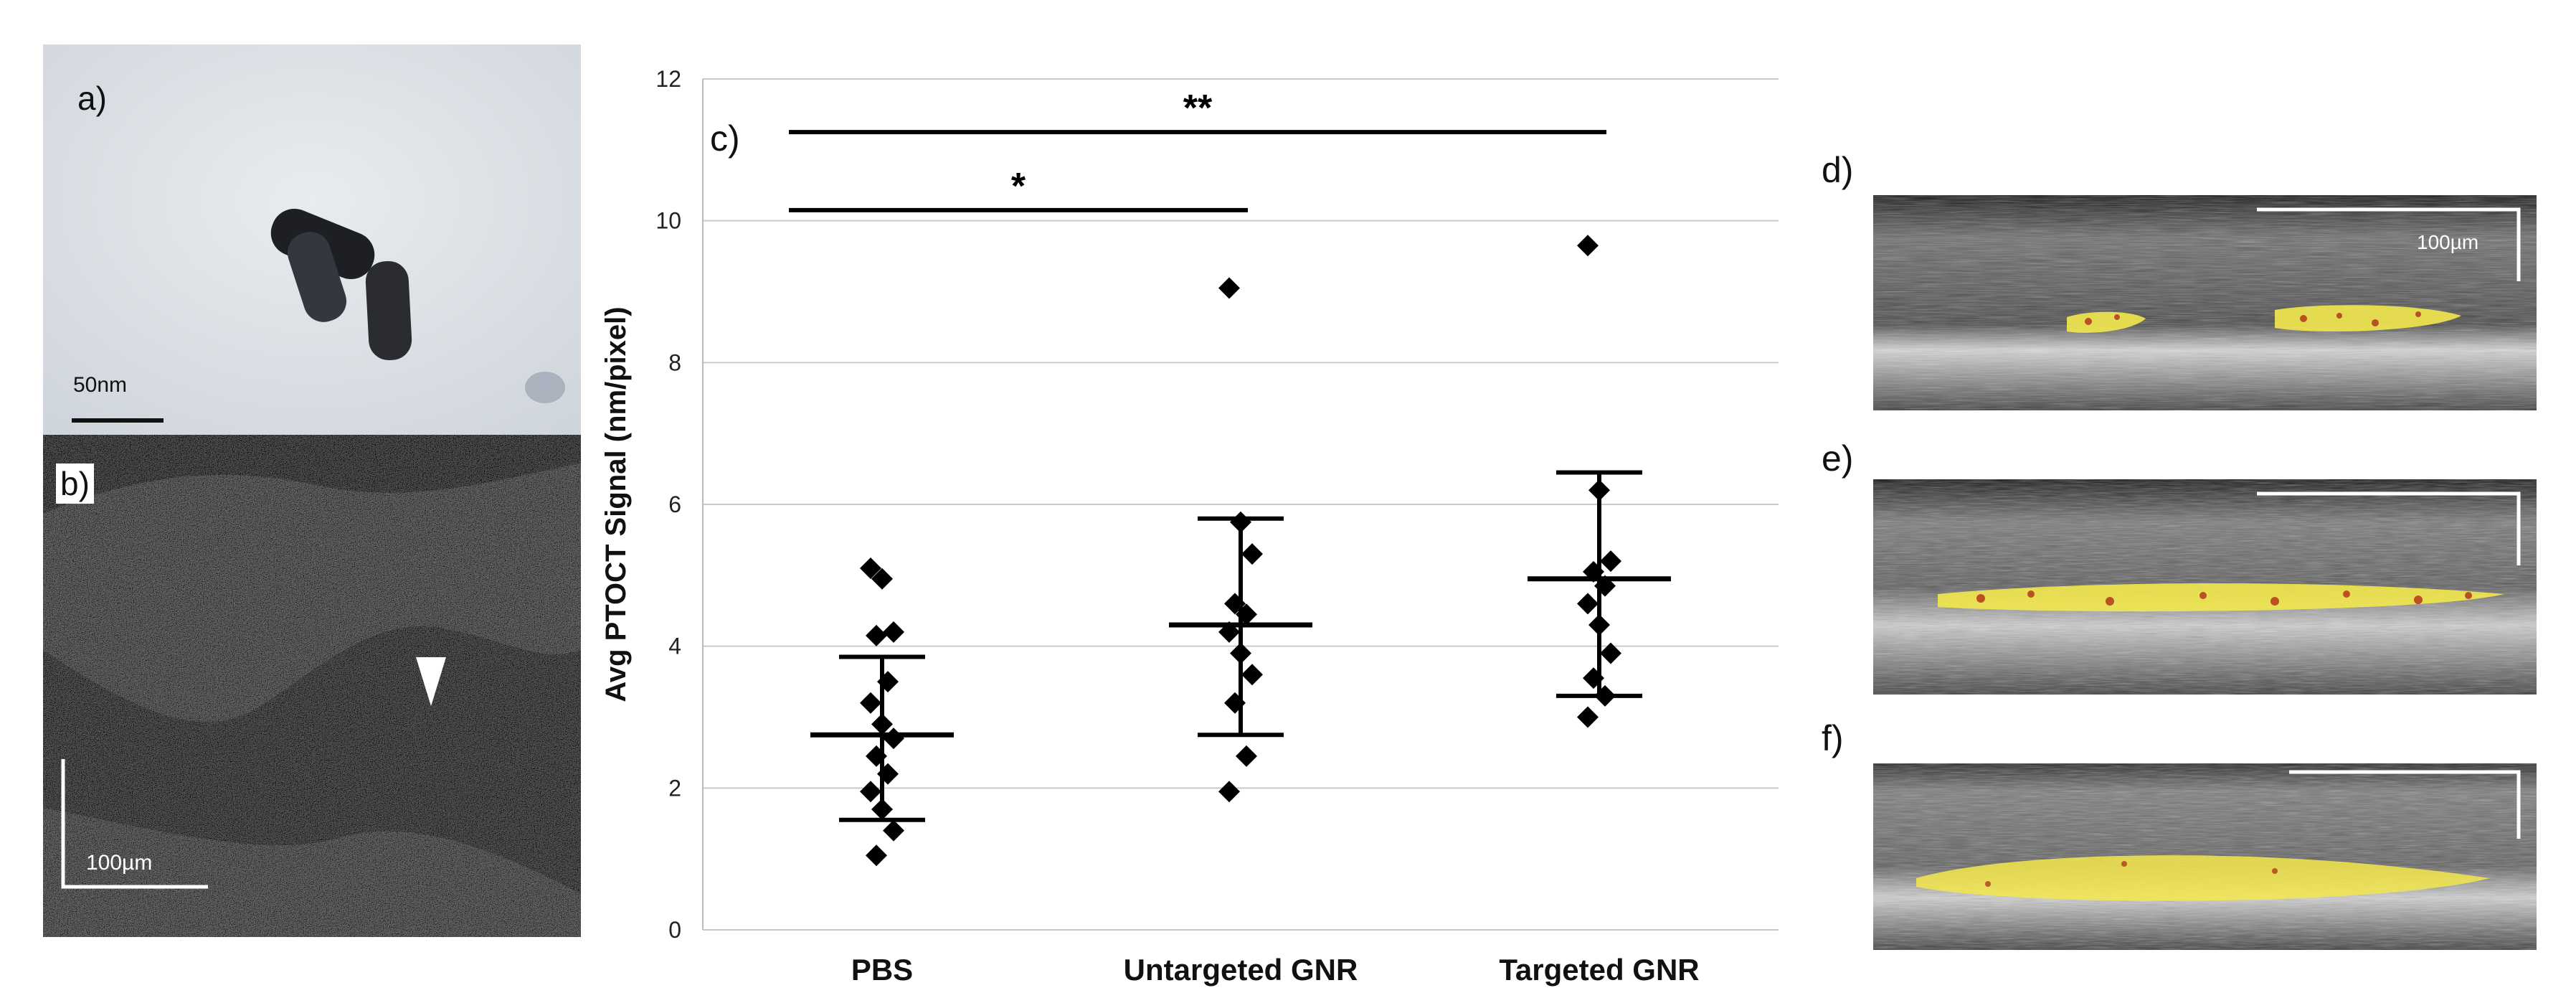 The image size is (2576, 993). What do you see at coordinates (92, 98) in the screenshot?
I see `panel-a-label: a)` at bounding box center [92, 98].